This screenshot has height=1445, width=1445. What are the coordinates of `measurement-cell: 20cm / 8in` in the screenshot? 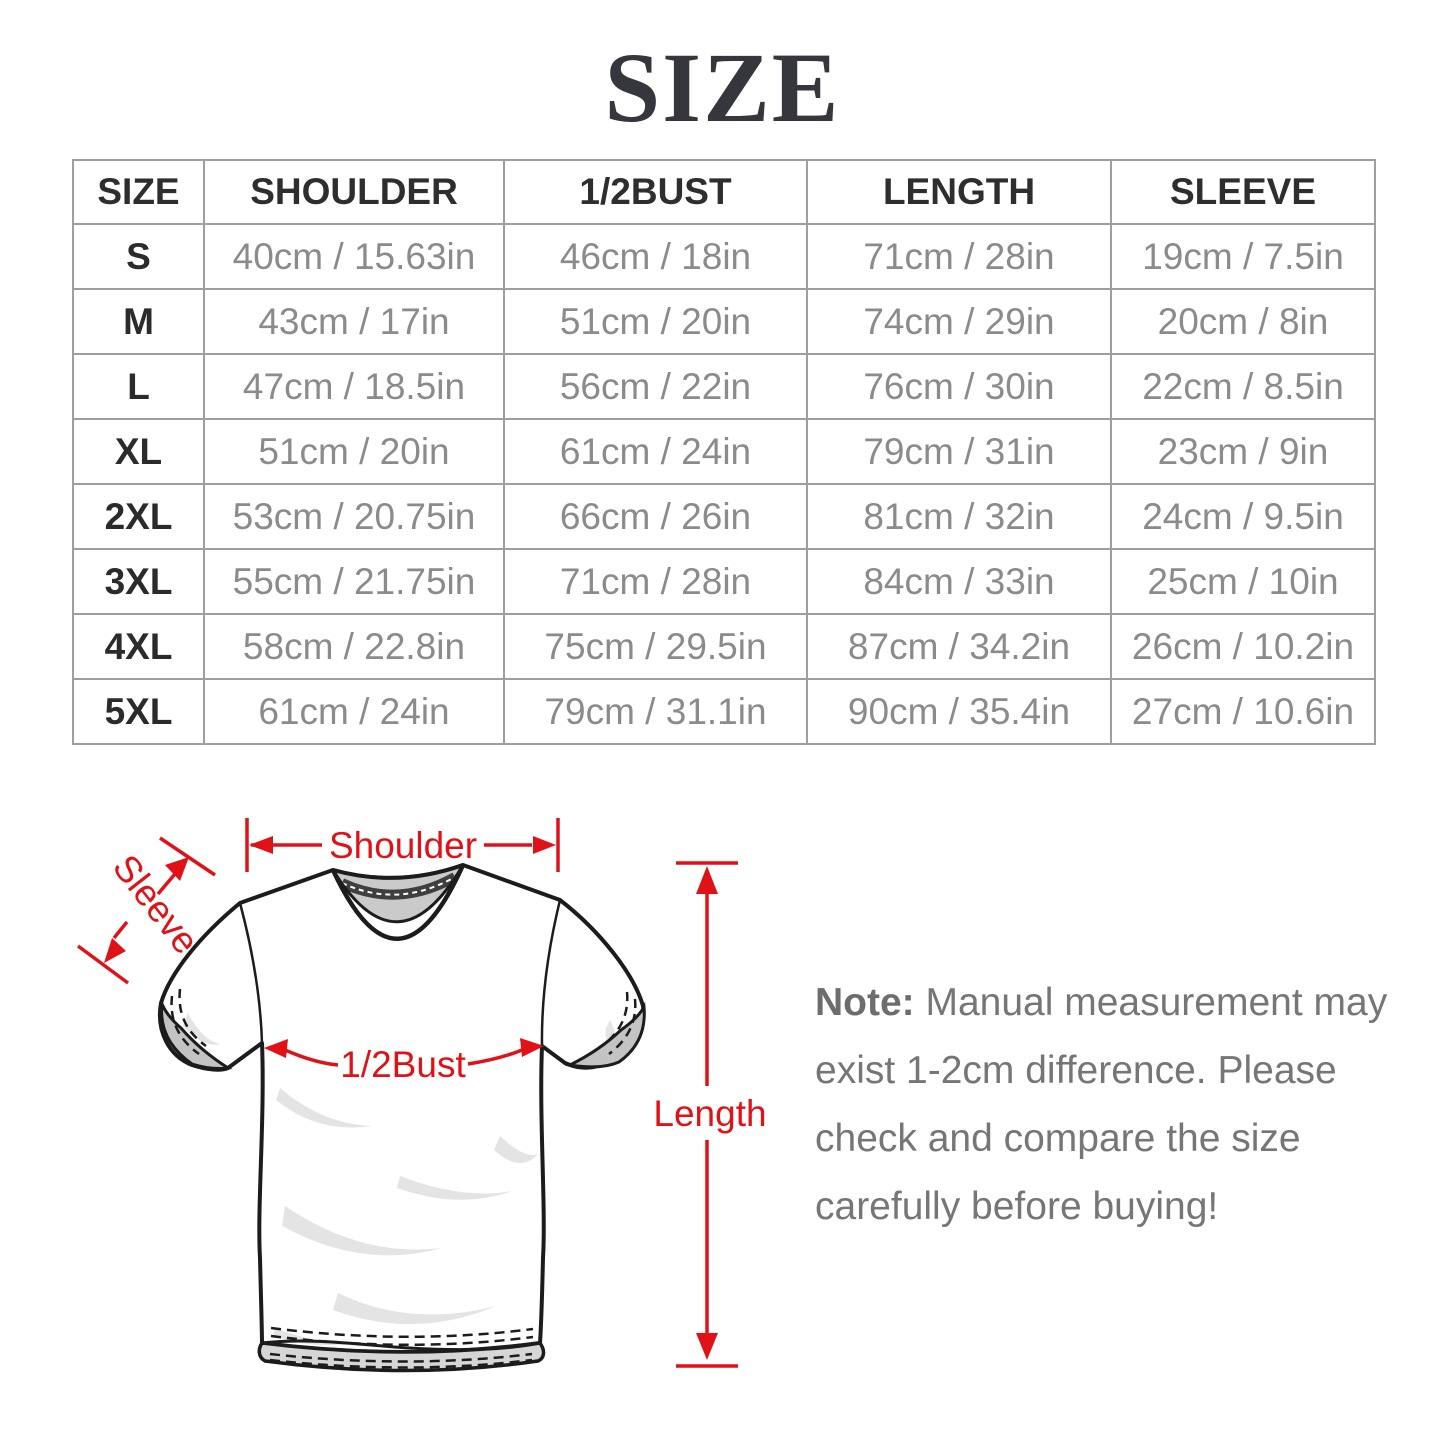 It's located at (1243, 321).